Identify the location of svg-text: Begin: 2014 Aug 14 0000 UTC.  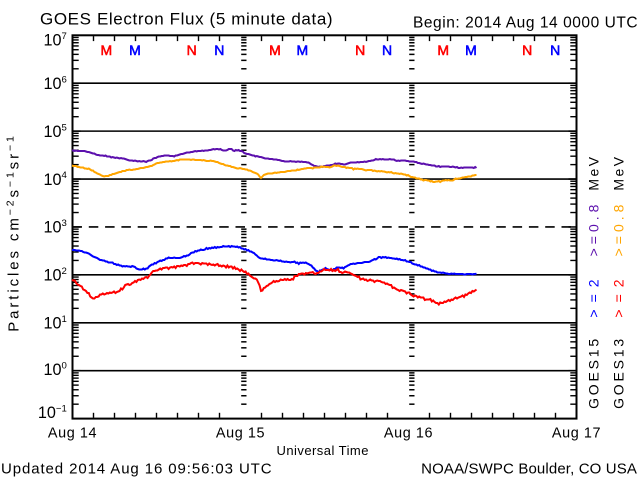
(525, 23).